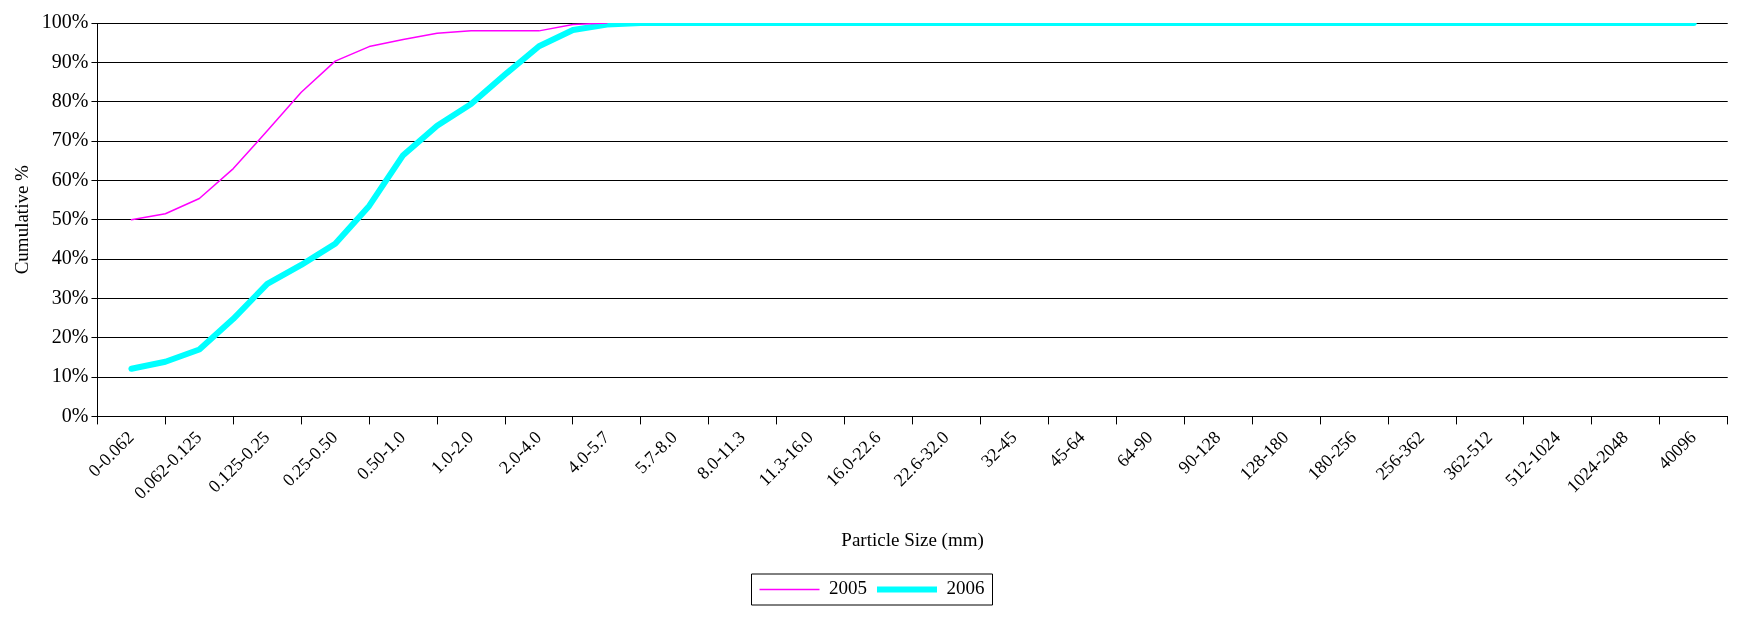  I want to click on legend-label: 2005, so click(848, 588).